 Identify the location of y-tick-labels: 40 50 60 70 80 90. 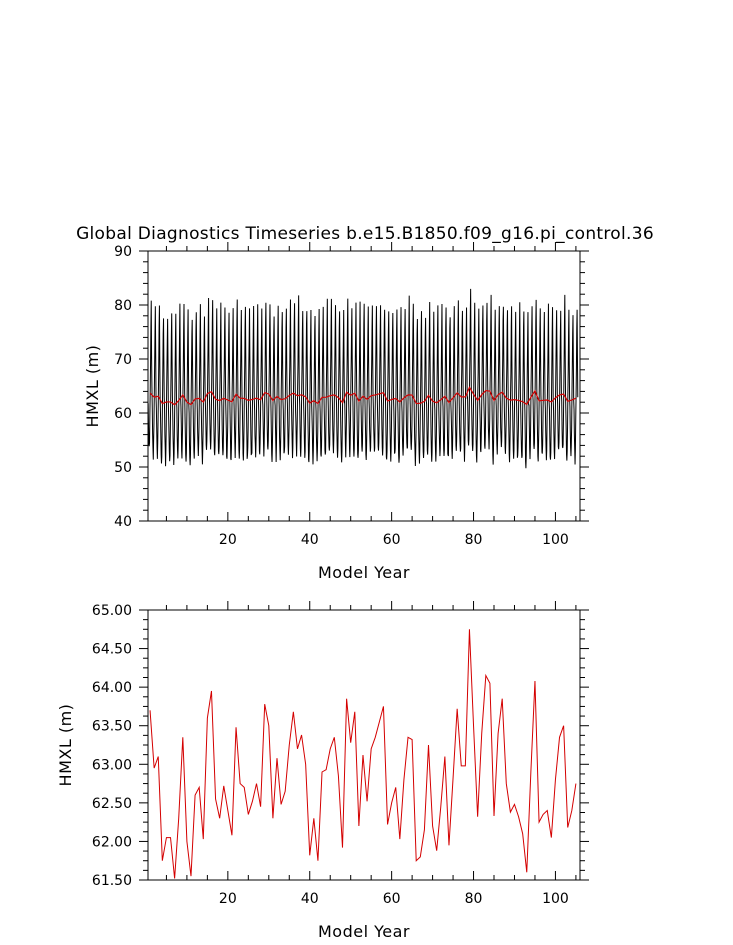
(123, 387).